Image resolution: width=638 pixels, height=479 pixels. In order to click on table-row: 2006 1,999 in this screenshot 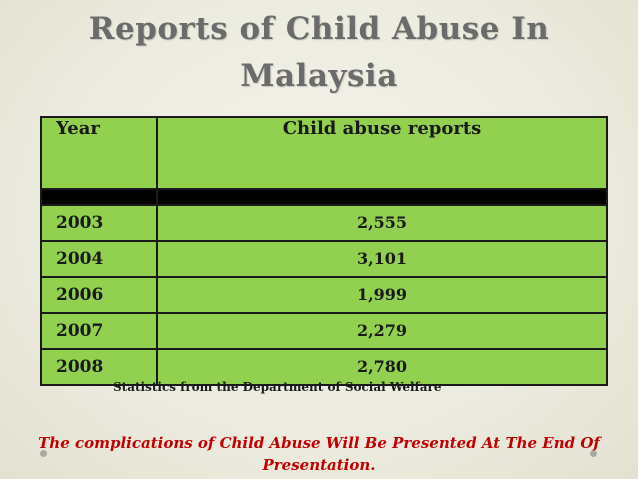, I will do `click(324, 294)`.